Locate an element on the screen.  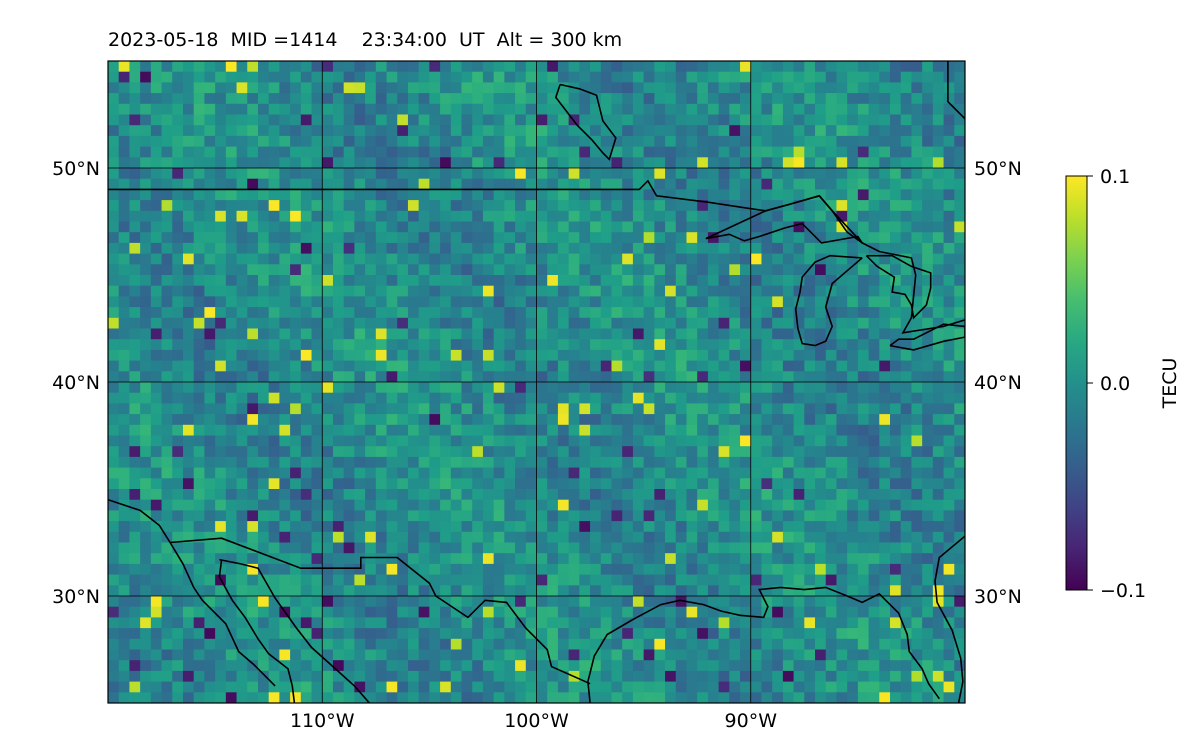
hudson-bay-coast is located at coordinates (956, 90).